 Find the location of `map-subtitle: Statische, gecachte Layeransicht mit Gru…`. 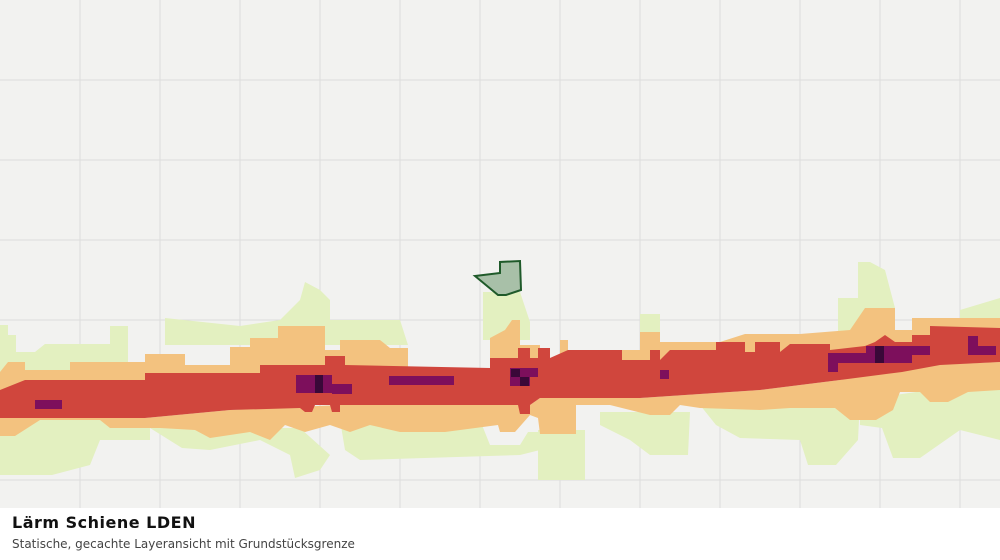

map-subtitle: Statische, gecachte Layeransicht mit Gru… is located at coordinates (183, 544).